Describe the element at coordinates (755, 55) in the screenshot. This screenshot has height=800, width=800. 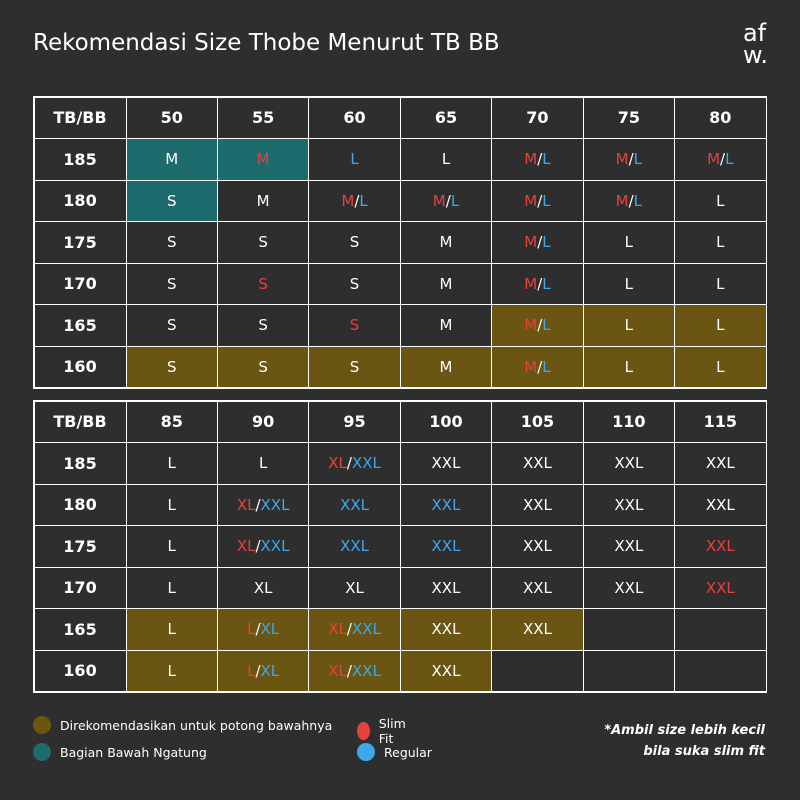
I see `logo-line: w.` at that location.